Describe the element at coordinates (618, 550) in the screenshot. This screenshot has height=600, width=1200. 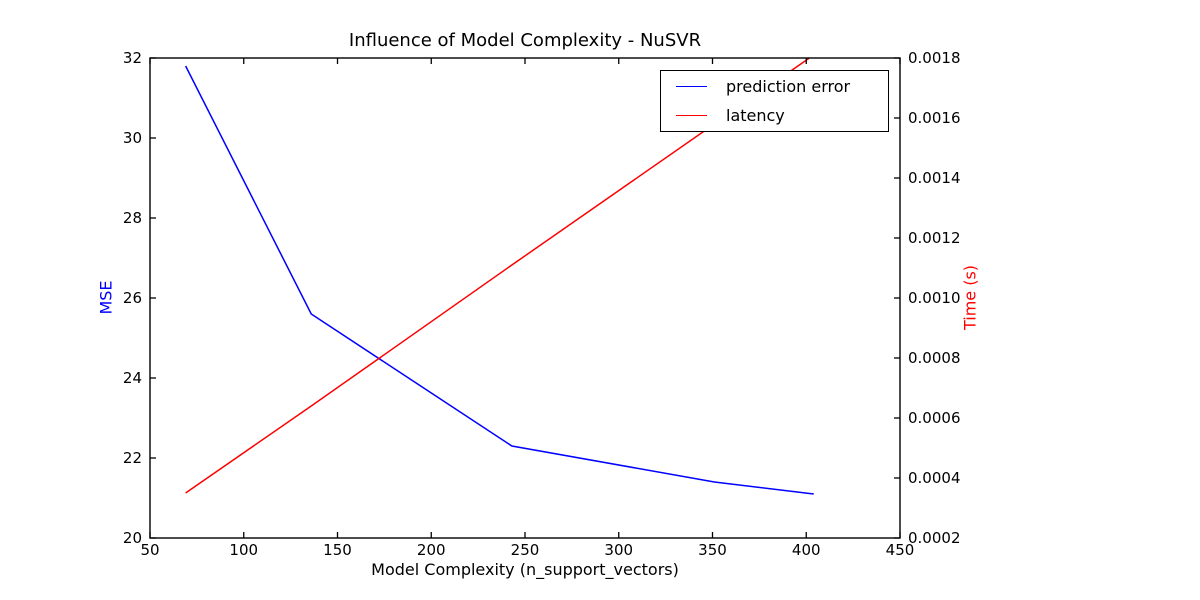
I see `x-tick-label: 300` at that location.